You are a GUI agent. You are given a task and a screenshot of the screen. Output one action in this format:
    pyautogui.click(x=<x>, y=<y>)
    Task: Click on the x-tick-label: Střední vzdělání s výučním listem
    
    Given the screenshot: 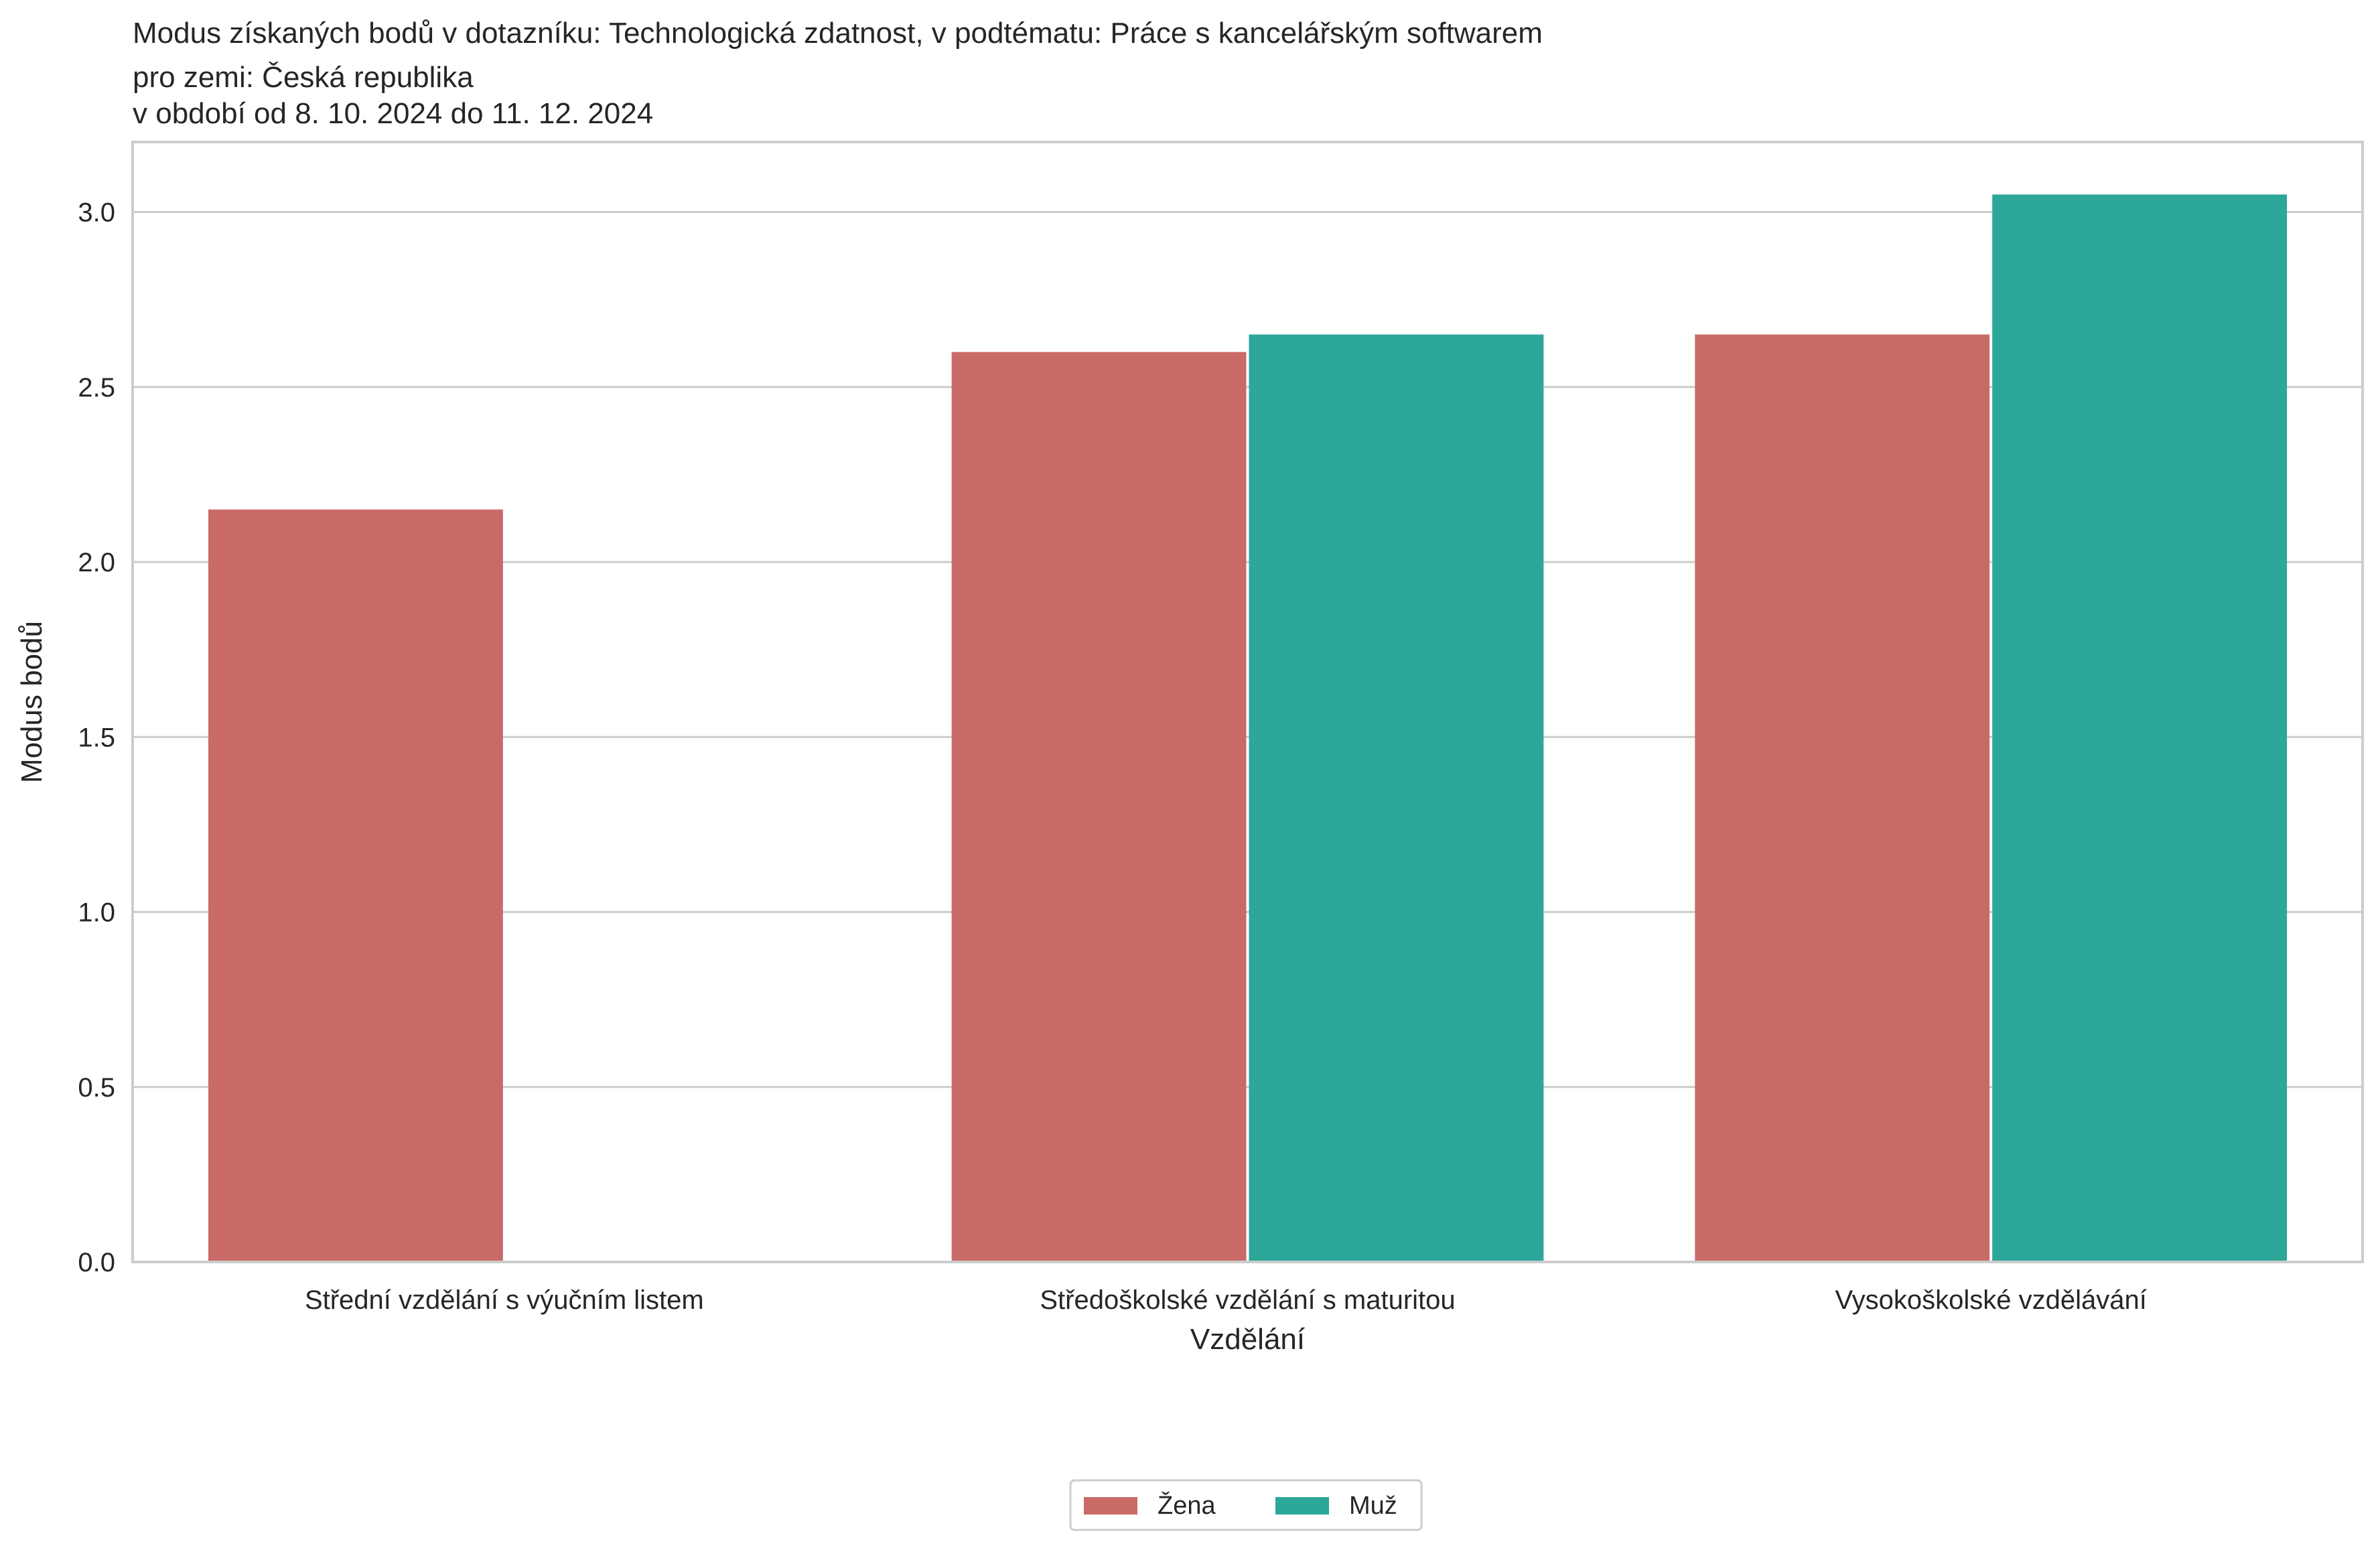 What is the action you would take?
    pyautogui.click(x=505, y=1300)
    